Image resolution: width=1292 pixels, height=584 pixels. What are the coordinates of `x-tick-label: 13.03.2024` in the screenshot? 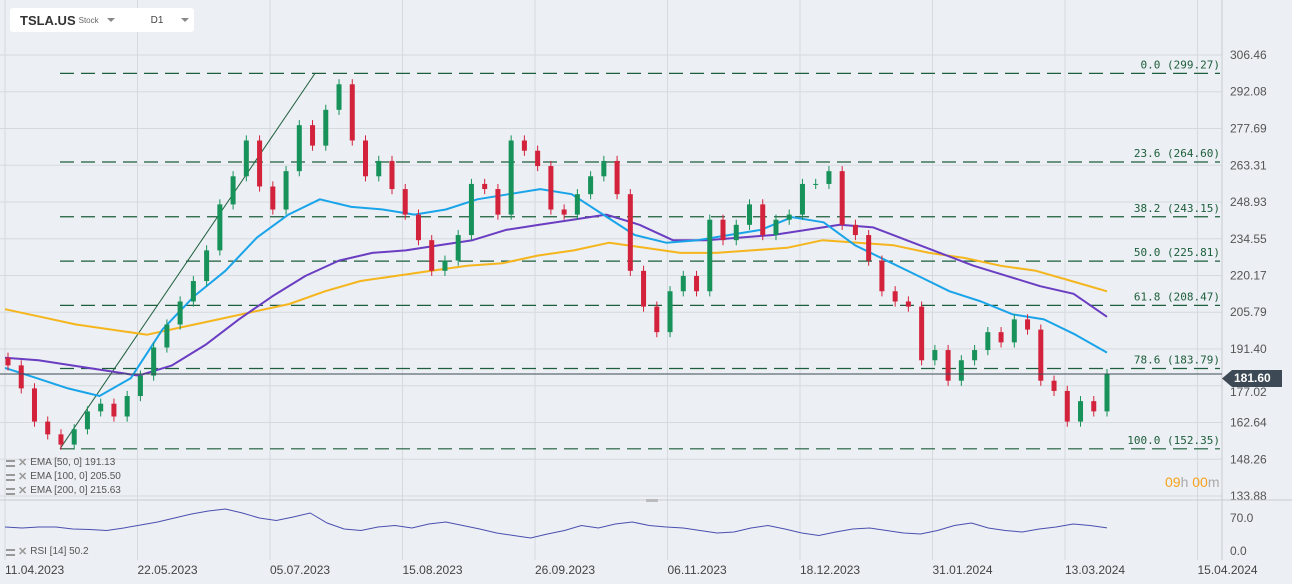 It's located at (1095, 570).